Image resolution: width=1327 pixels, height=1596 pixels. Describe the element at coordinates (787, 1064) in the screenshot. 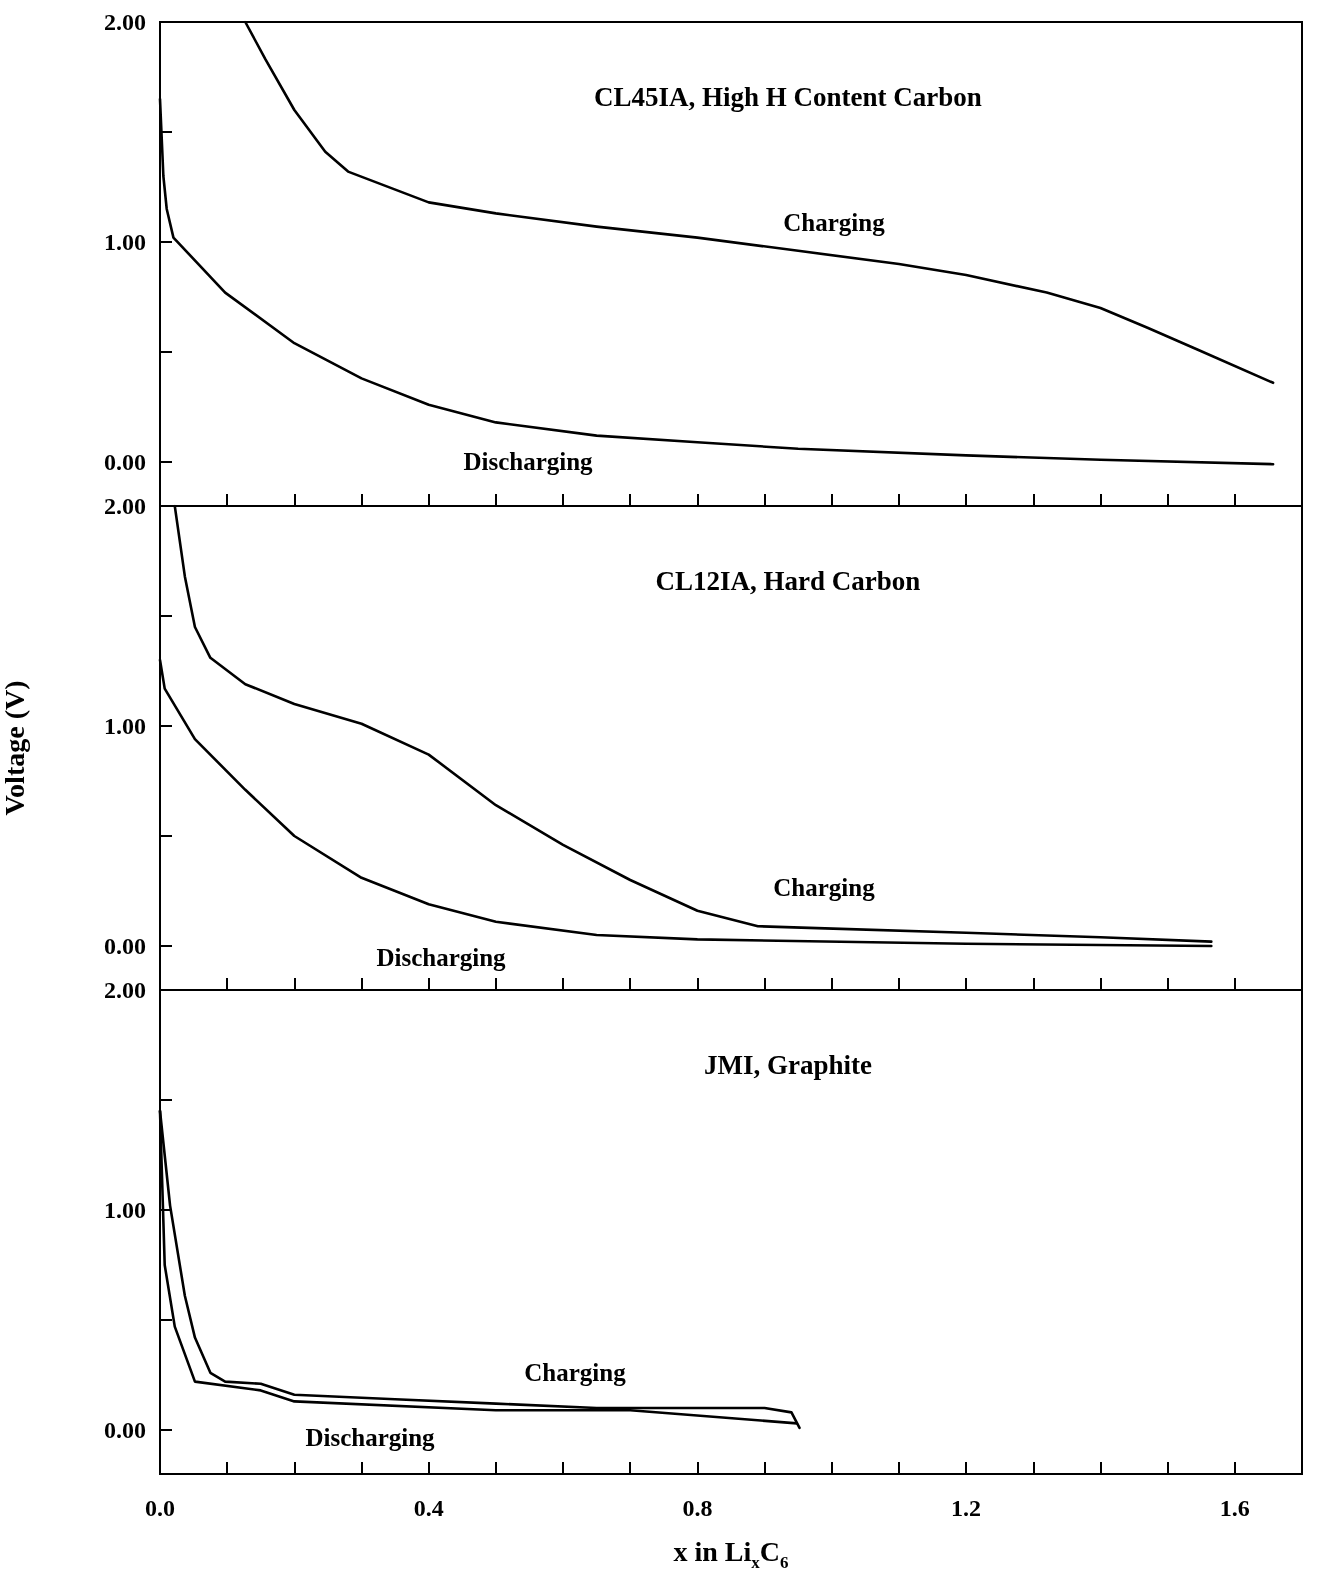

I see `text: JMI, Graphite` at that location.